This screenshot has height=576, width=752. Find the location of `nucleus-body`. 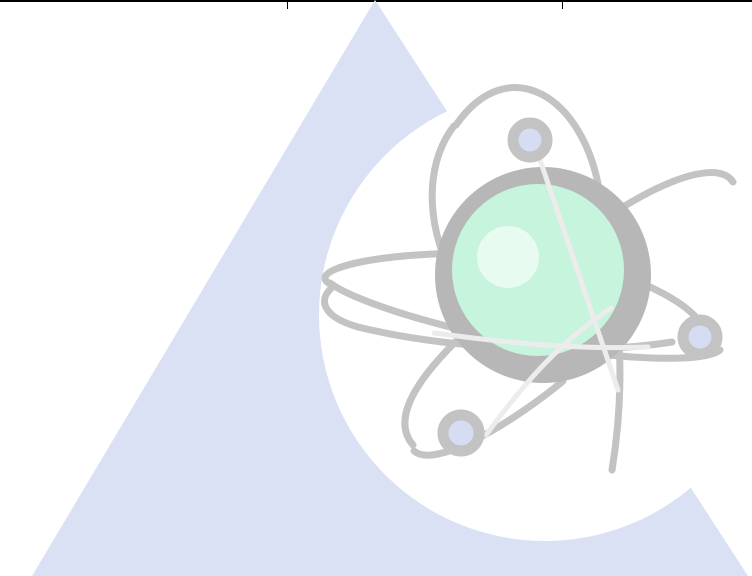

nucleus-body is located at coordinates (538, 270).